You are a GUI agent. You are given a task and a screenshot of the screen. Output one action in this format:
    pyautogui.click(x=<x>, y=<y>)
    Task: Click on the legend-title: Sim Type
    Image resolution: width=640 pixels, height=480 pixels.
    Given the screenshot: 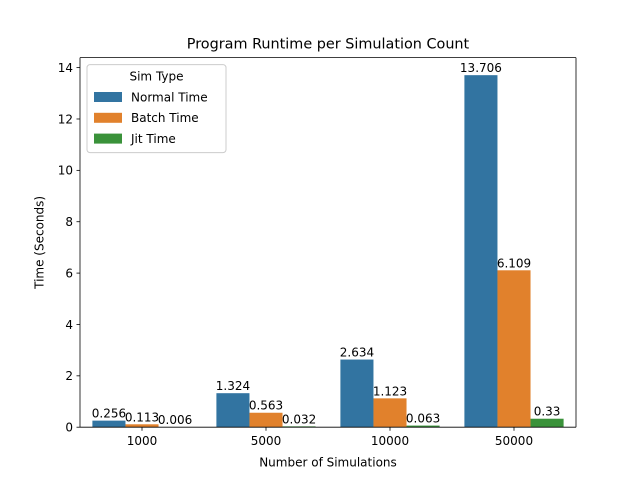 What is the action you would take?
    pyautogui.click(x=156, y=77)
    